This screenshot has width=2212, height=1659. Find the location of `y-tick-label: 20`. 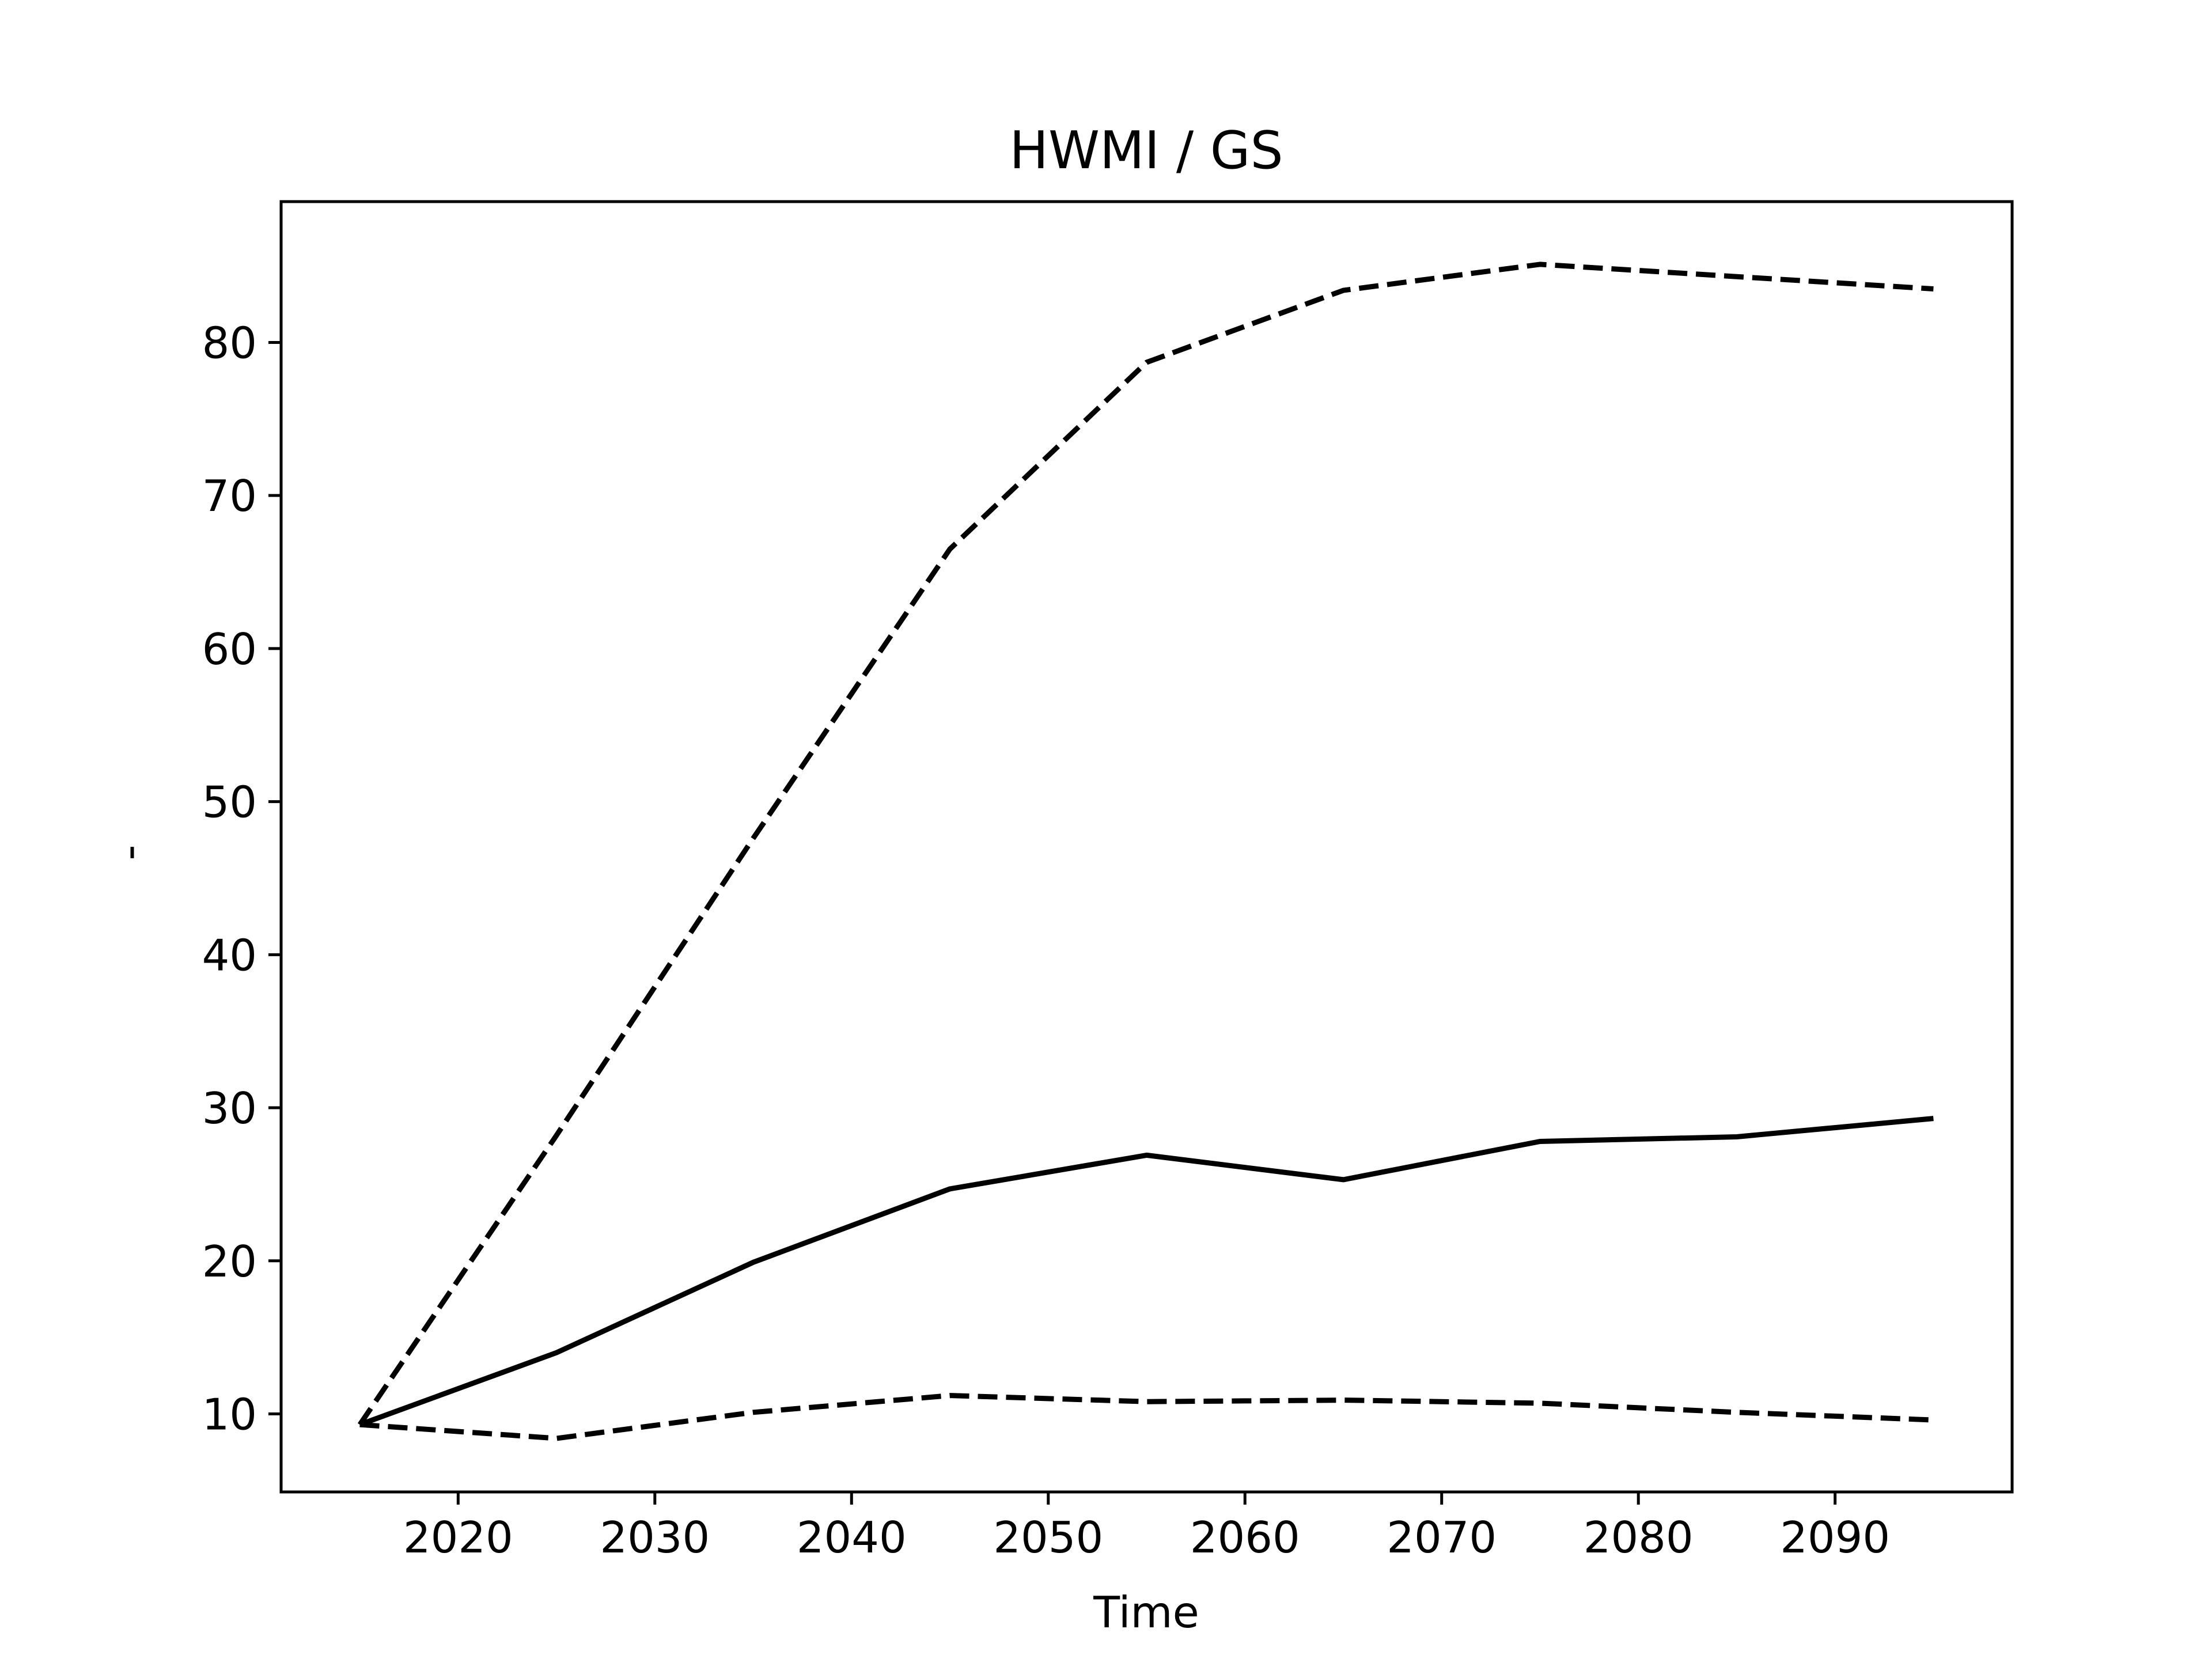

y-tick-label: 20 is located at coordinates (229, 1261).